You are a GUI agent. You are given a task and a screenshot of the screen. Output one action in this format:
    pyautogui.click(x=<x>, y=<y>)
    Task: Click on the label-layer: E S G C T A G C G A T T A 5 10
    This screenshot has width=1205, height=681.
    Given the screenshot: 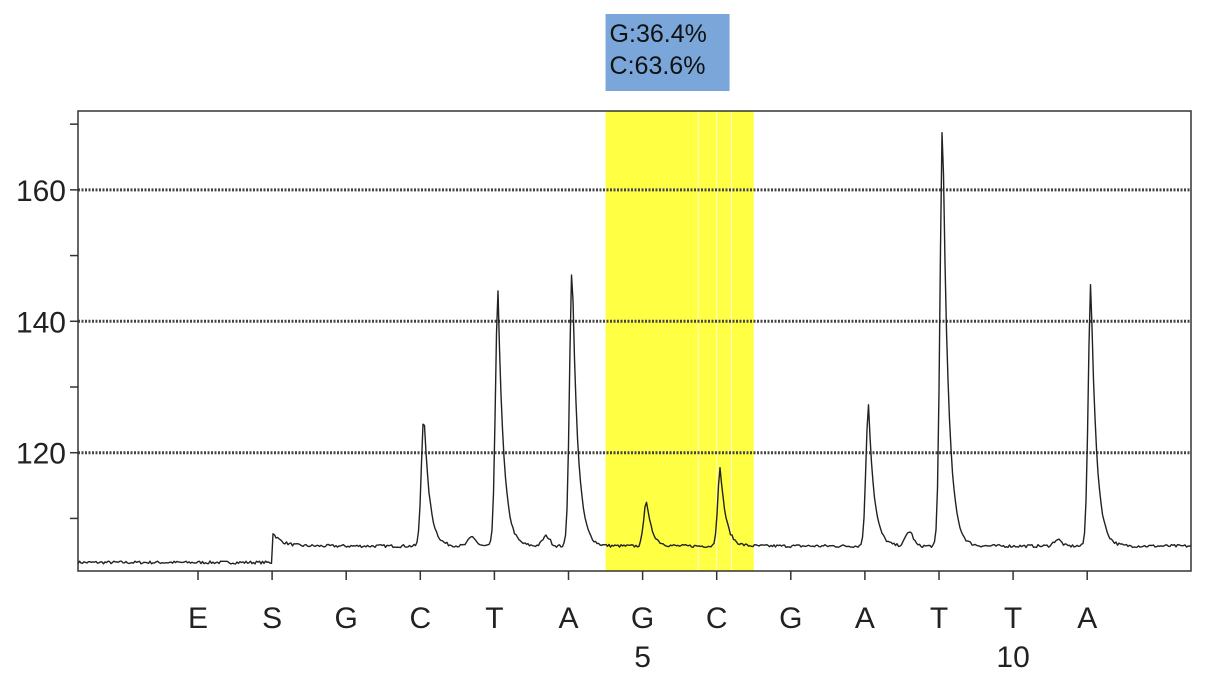 What is the action you would take?
    pyautogui.click(x=642, y=638)
    